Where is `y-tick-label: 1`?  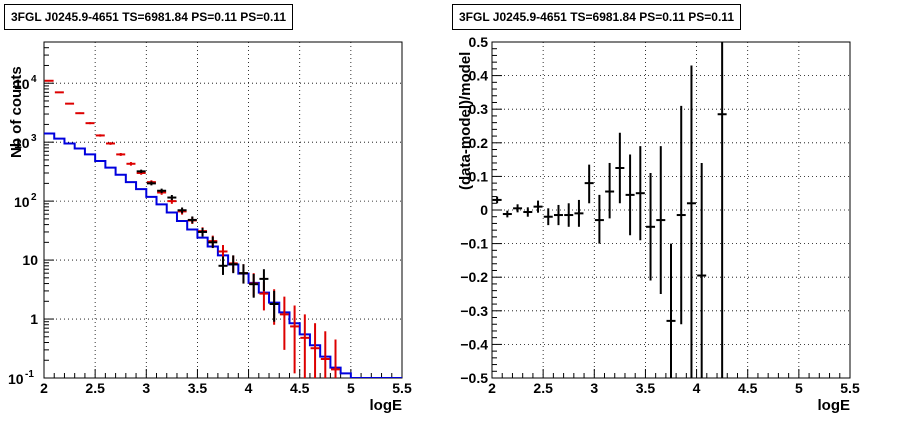
y-tick-label: 1 is located at coordinates (34, 319).